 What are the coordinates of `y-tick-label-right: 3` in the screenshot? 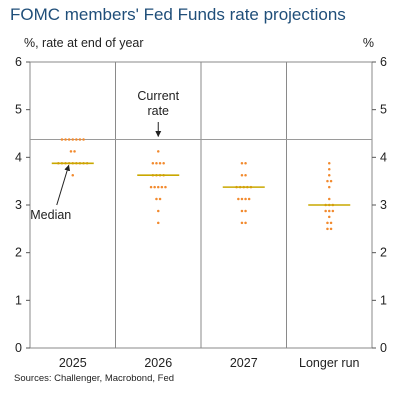 It's located at (383, 205).